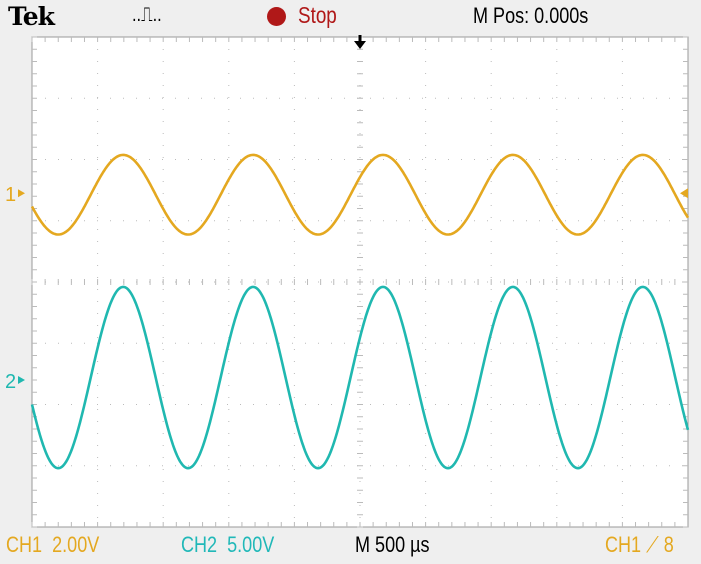 Image resolution: width=701 pixels, height=564 pixels. I want to click on ch2-scale: CH2 5.00V, so click(227, 545).